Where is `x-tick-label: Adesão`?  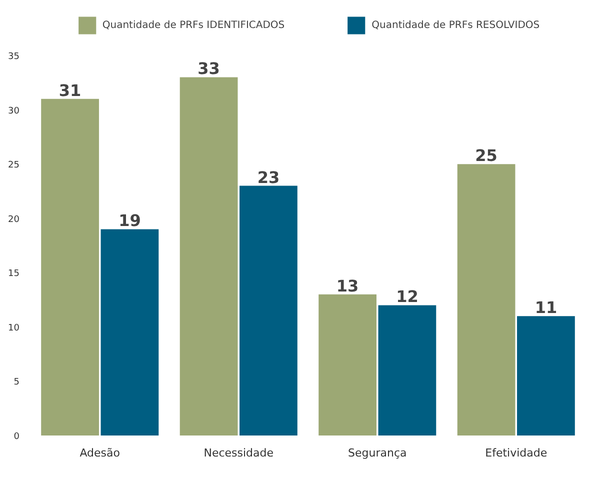
x-tick-label: Adesão is located at coordinates (100, 453).